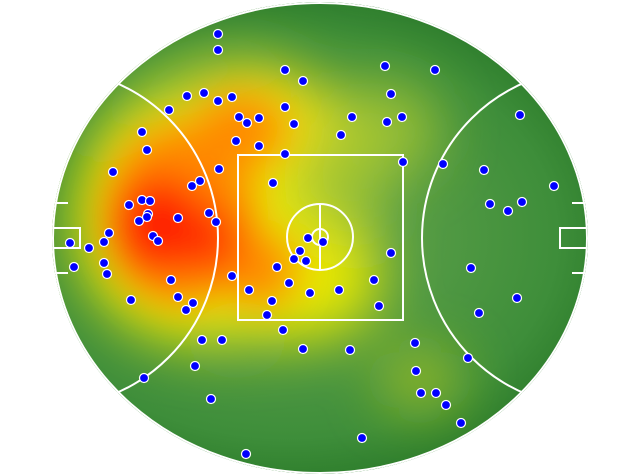 This screenshot has width=640, height=476. What do you see at coordinates (573, 238) in the screenshot?
I see `goal-square-right` at bounding box center [573, 238].